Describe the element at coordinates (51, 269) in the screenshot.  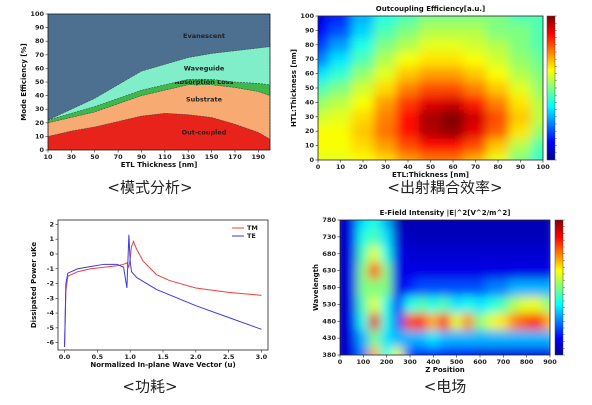
I see `y-tick-label: -1` at that location.